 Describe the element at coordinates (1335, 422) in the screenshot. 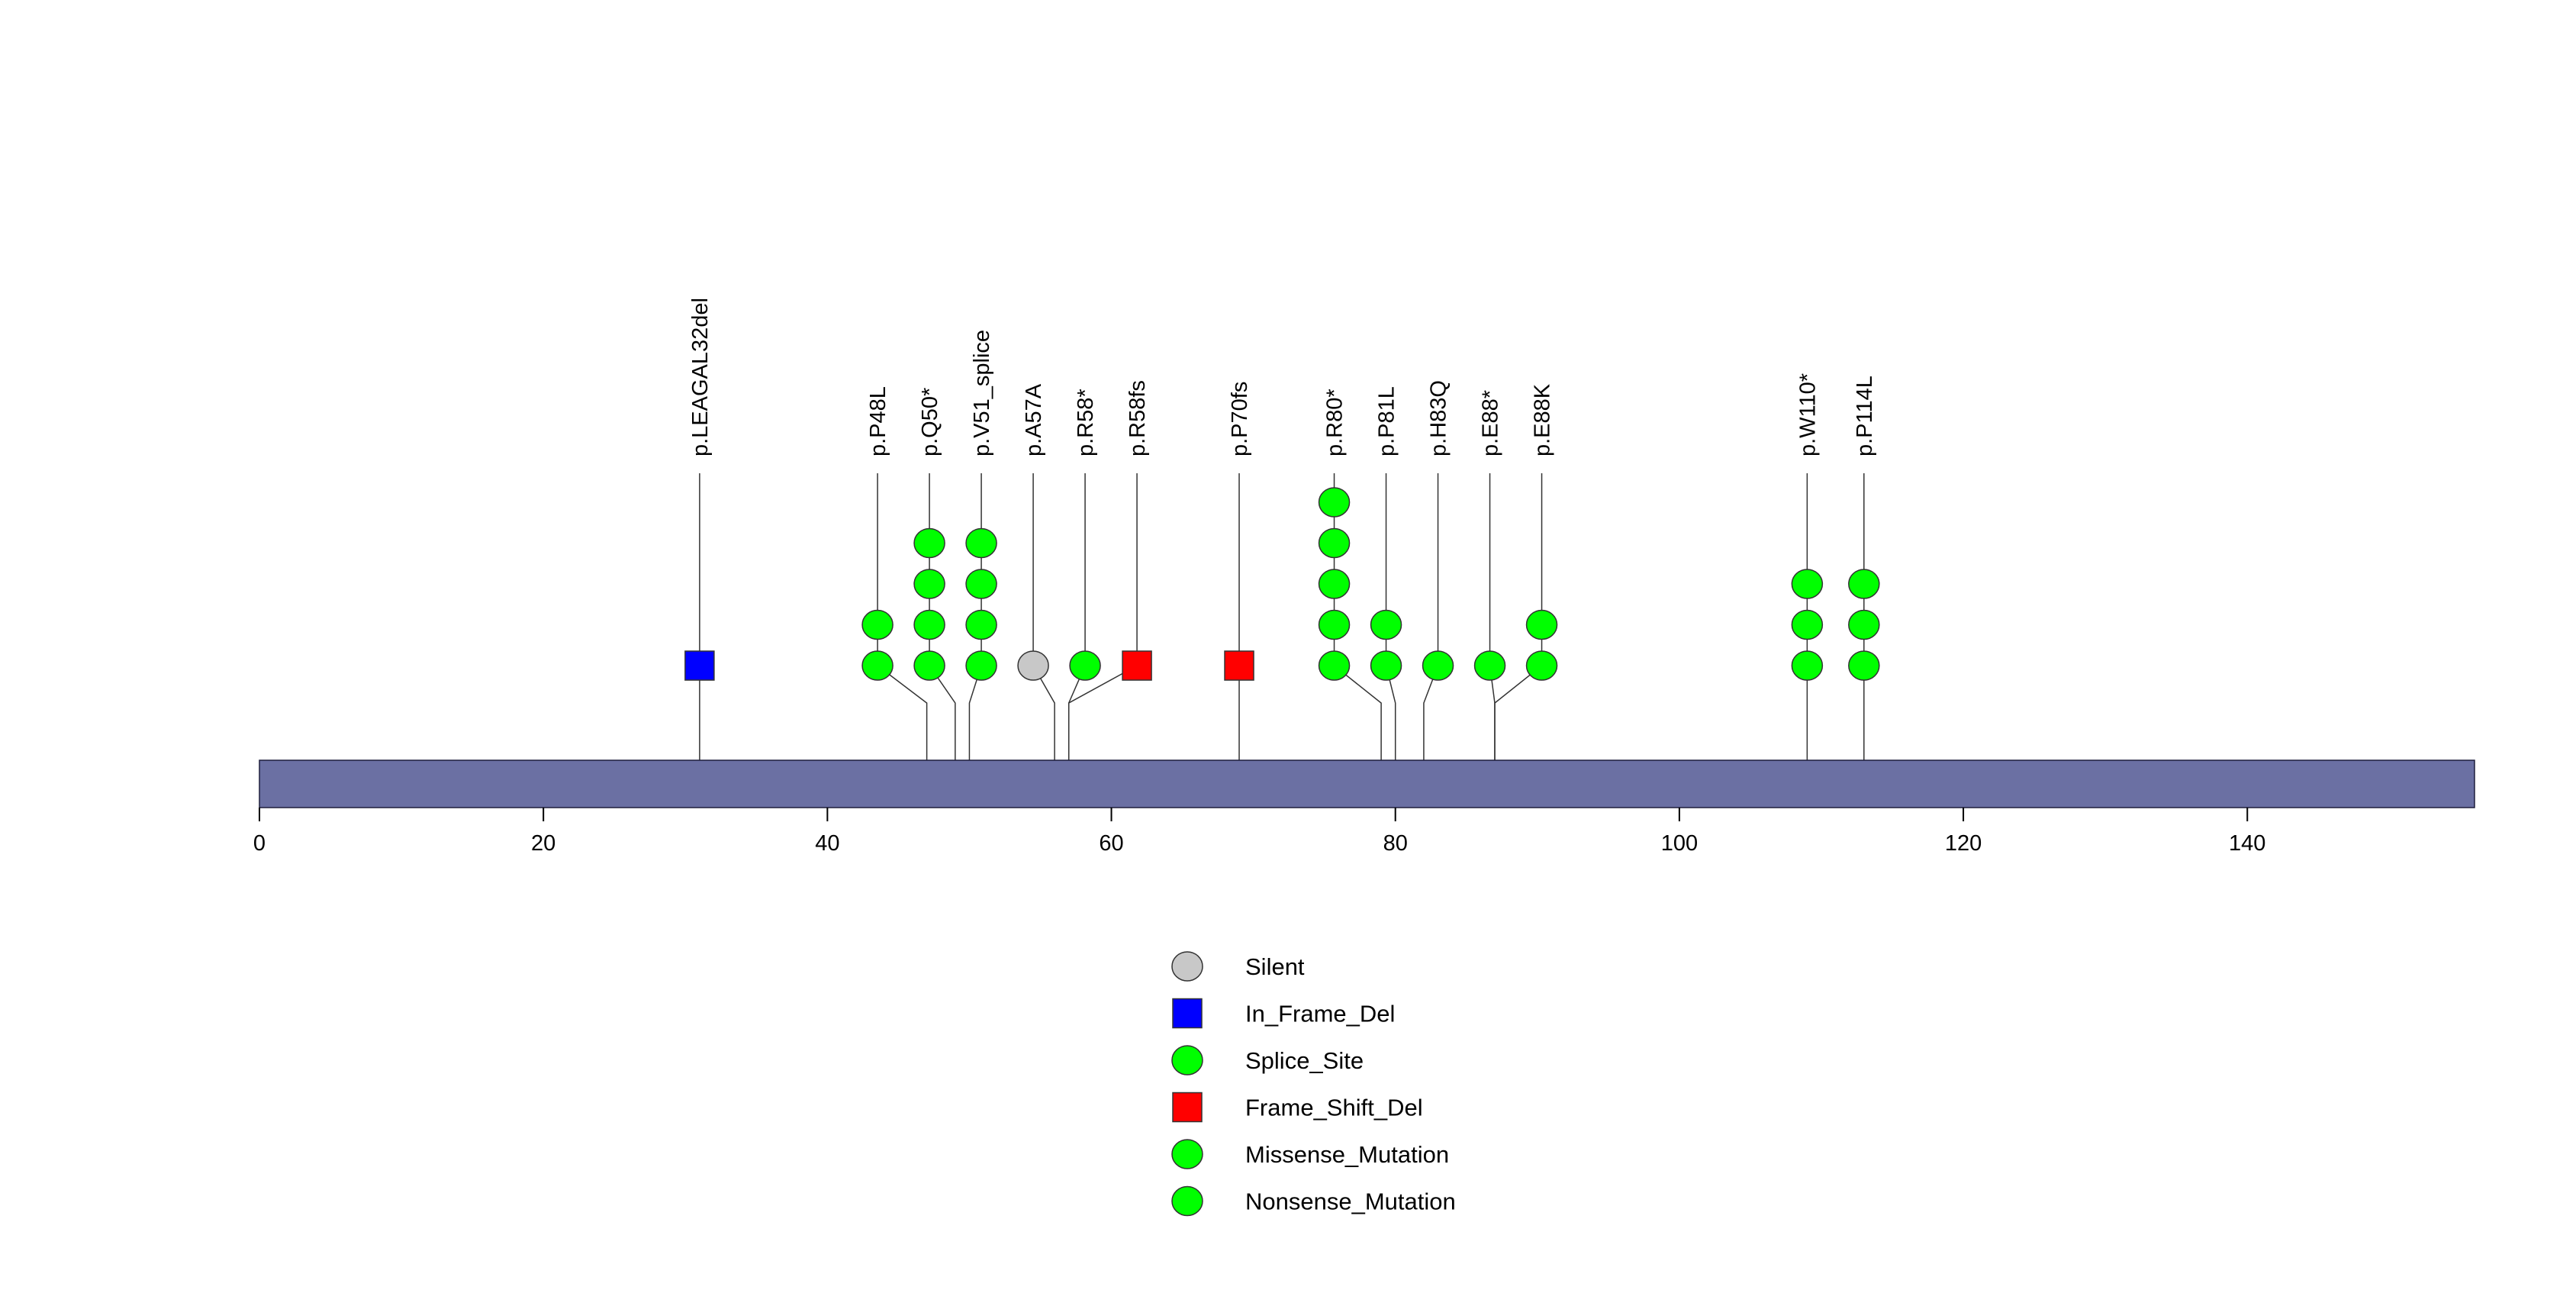

I see `mutation-label: p.R80*` at that location.